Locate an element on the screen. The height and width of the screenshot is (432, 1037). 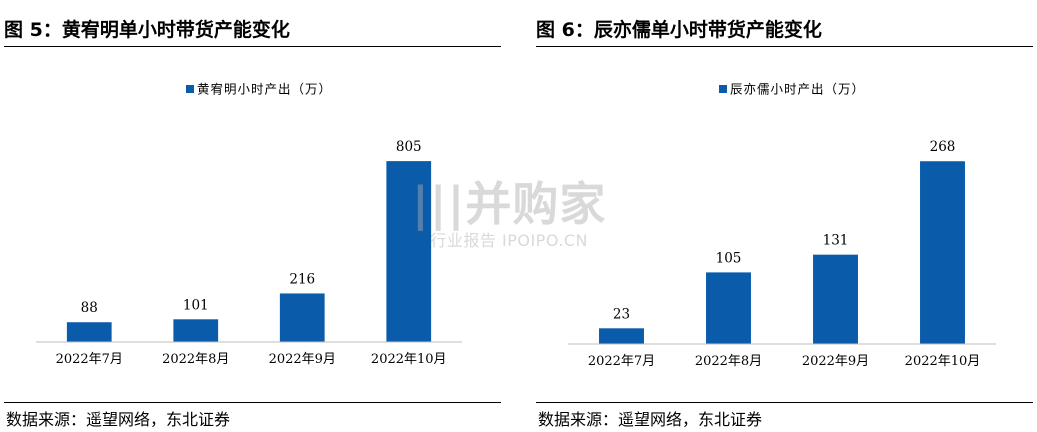
legend: 辰亦儒小时产出（万） is located at coordinates (792, 89).